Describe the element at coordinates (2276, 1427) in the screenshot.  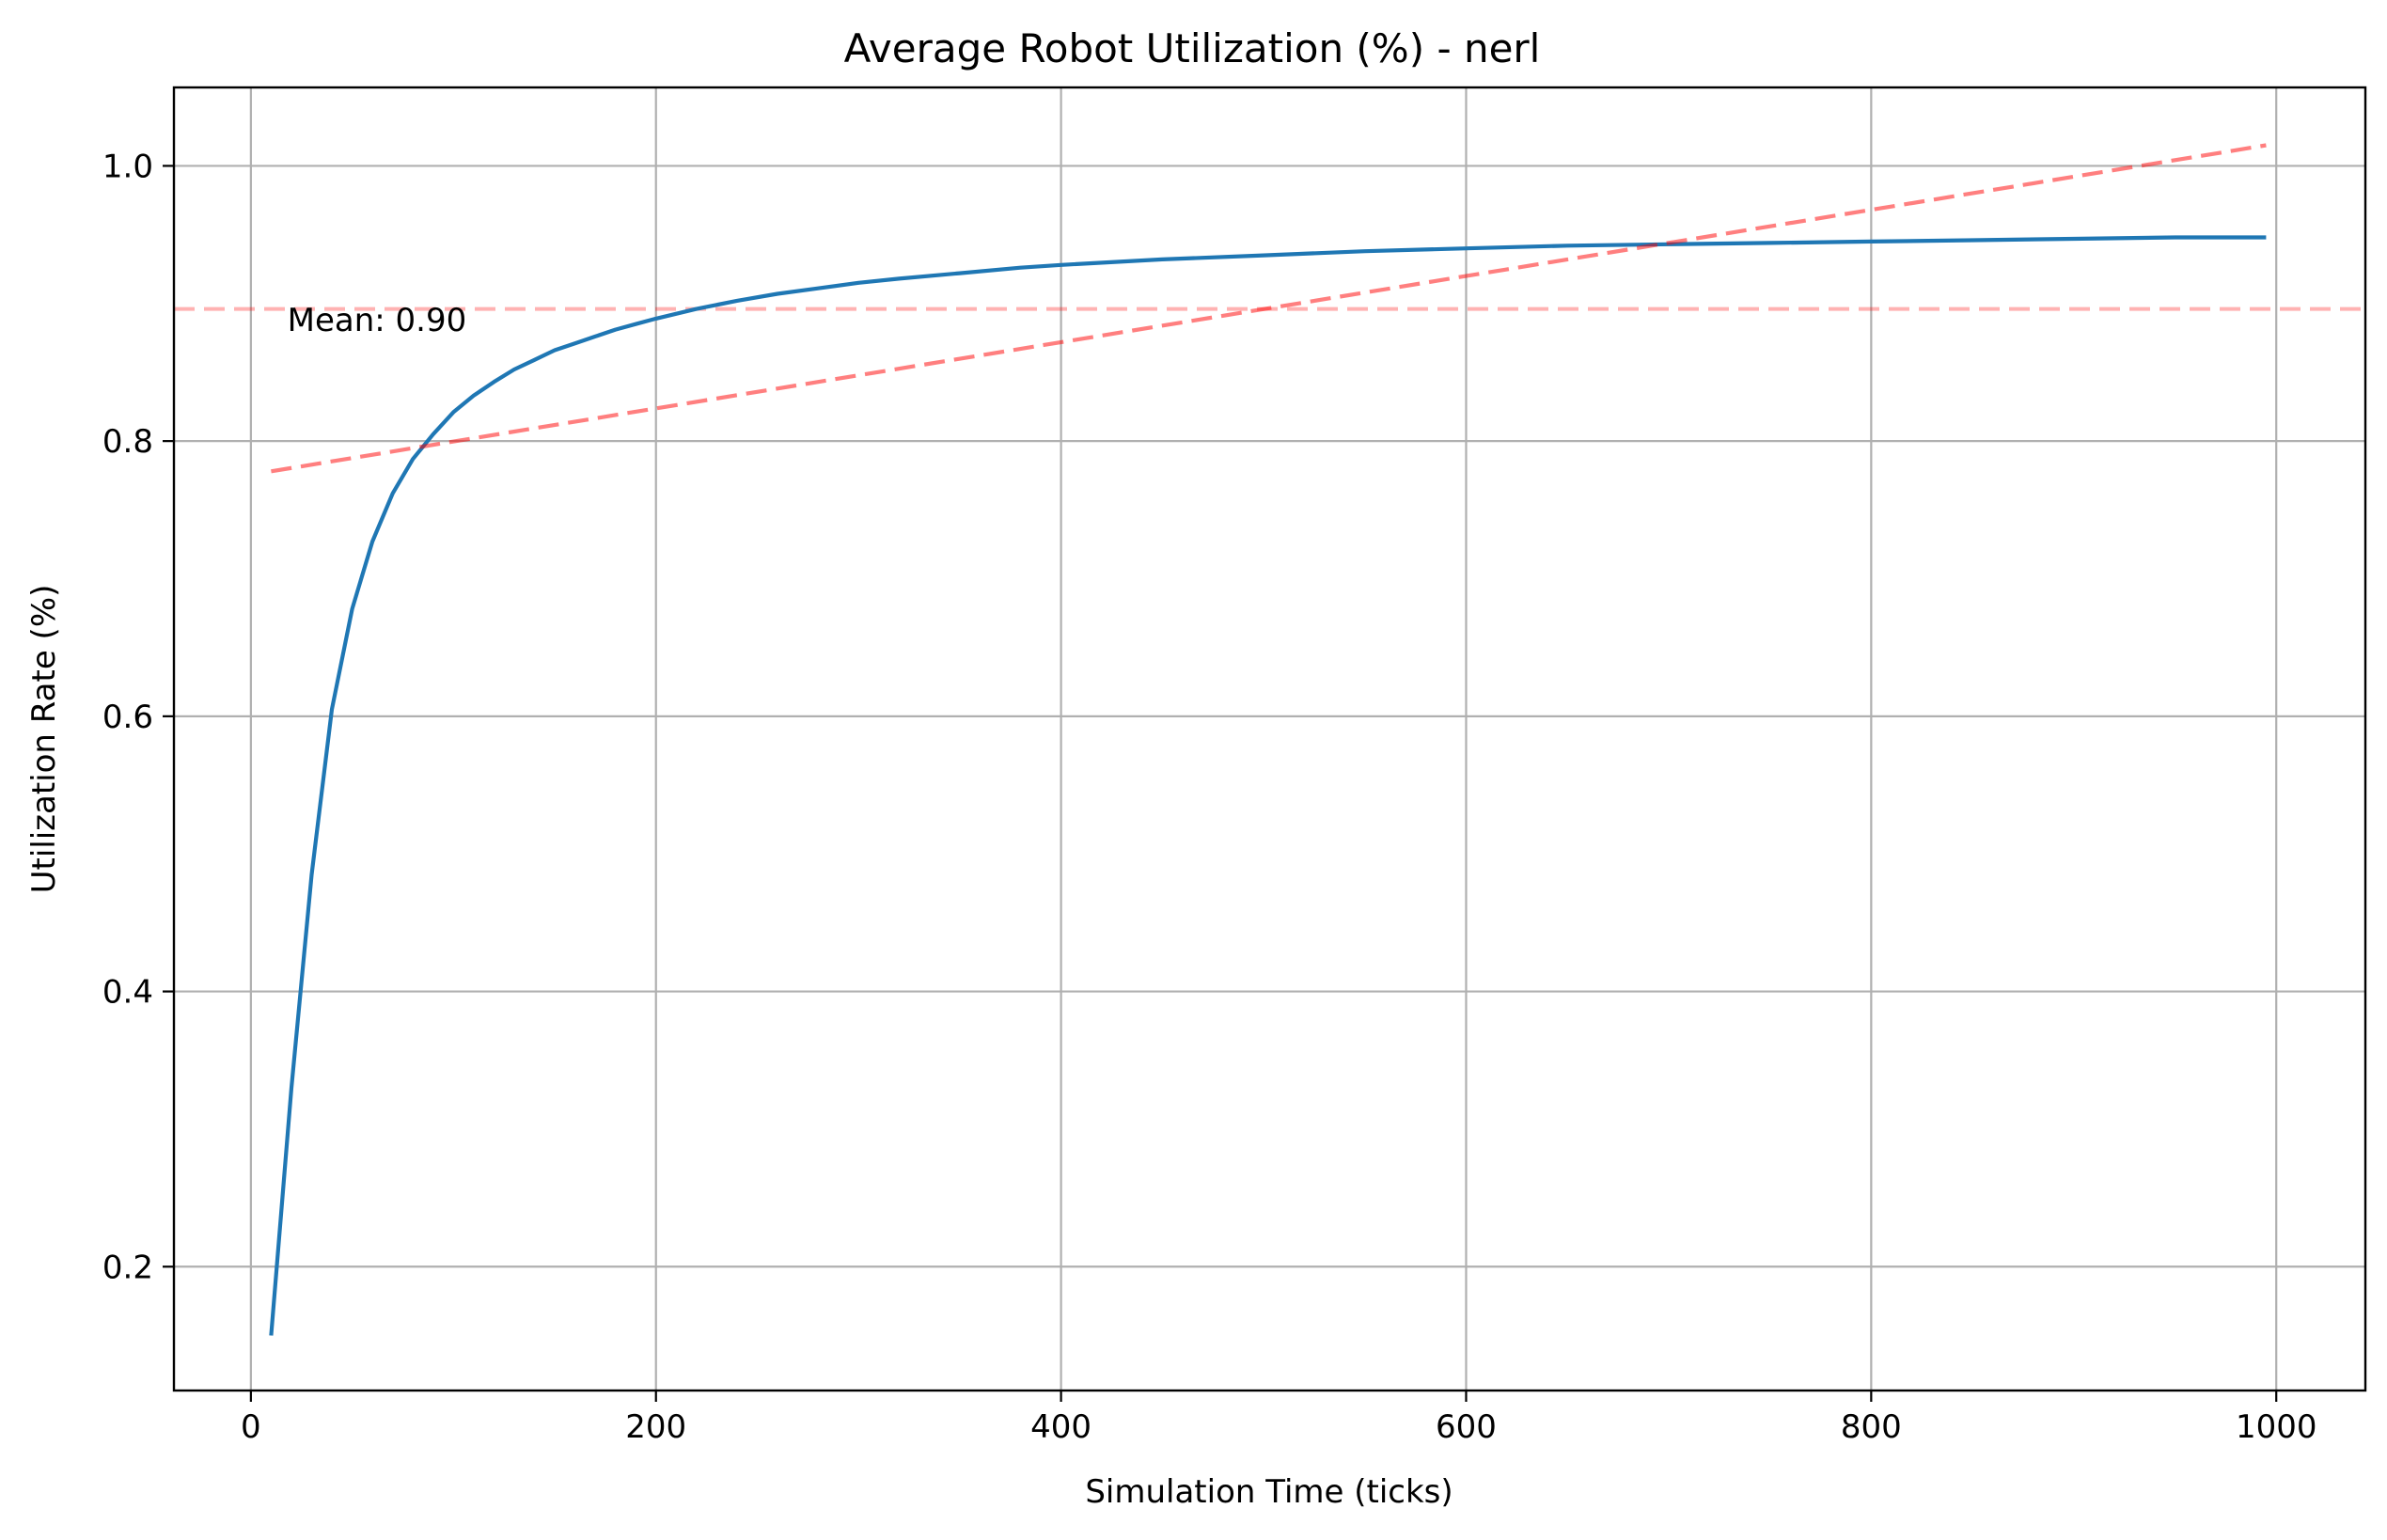
I see `x-tick-label: 1000` at that location.